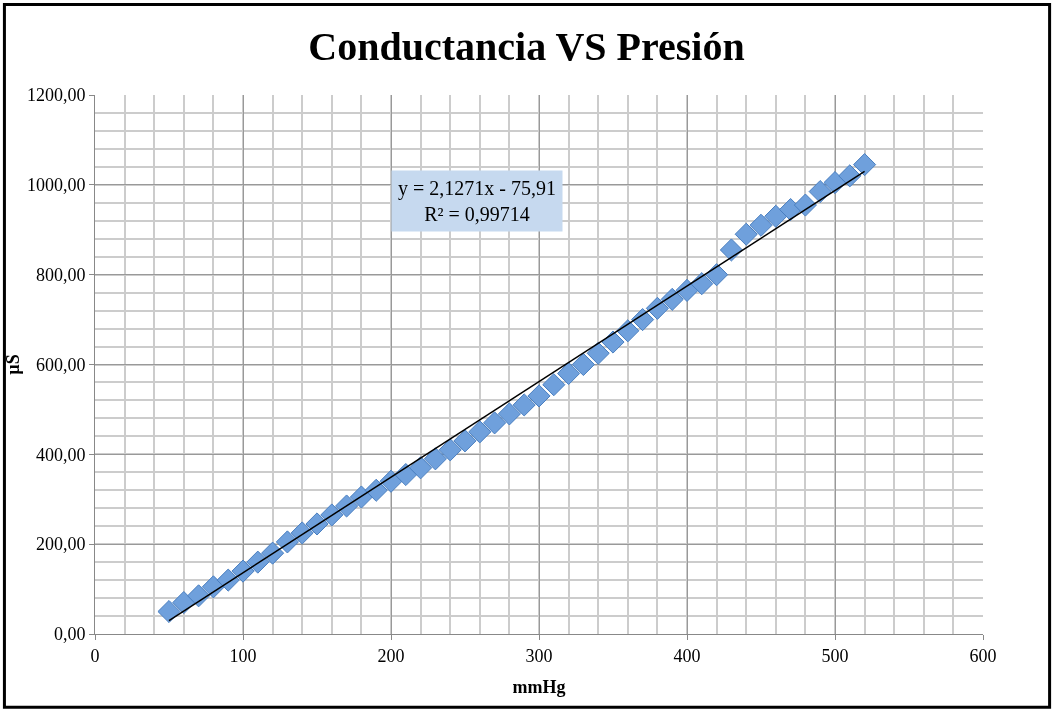  Describe the element at coordinates (243, 655) in the screenshot. I see `x-tick-label: 100` at that location.